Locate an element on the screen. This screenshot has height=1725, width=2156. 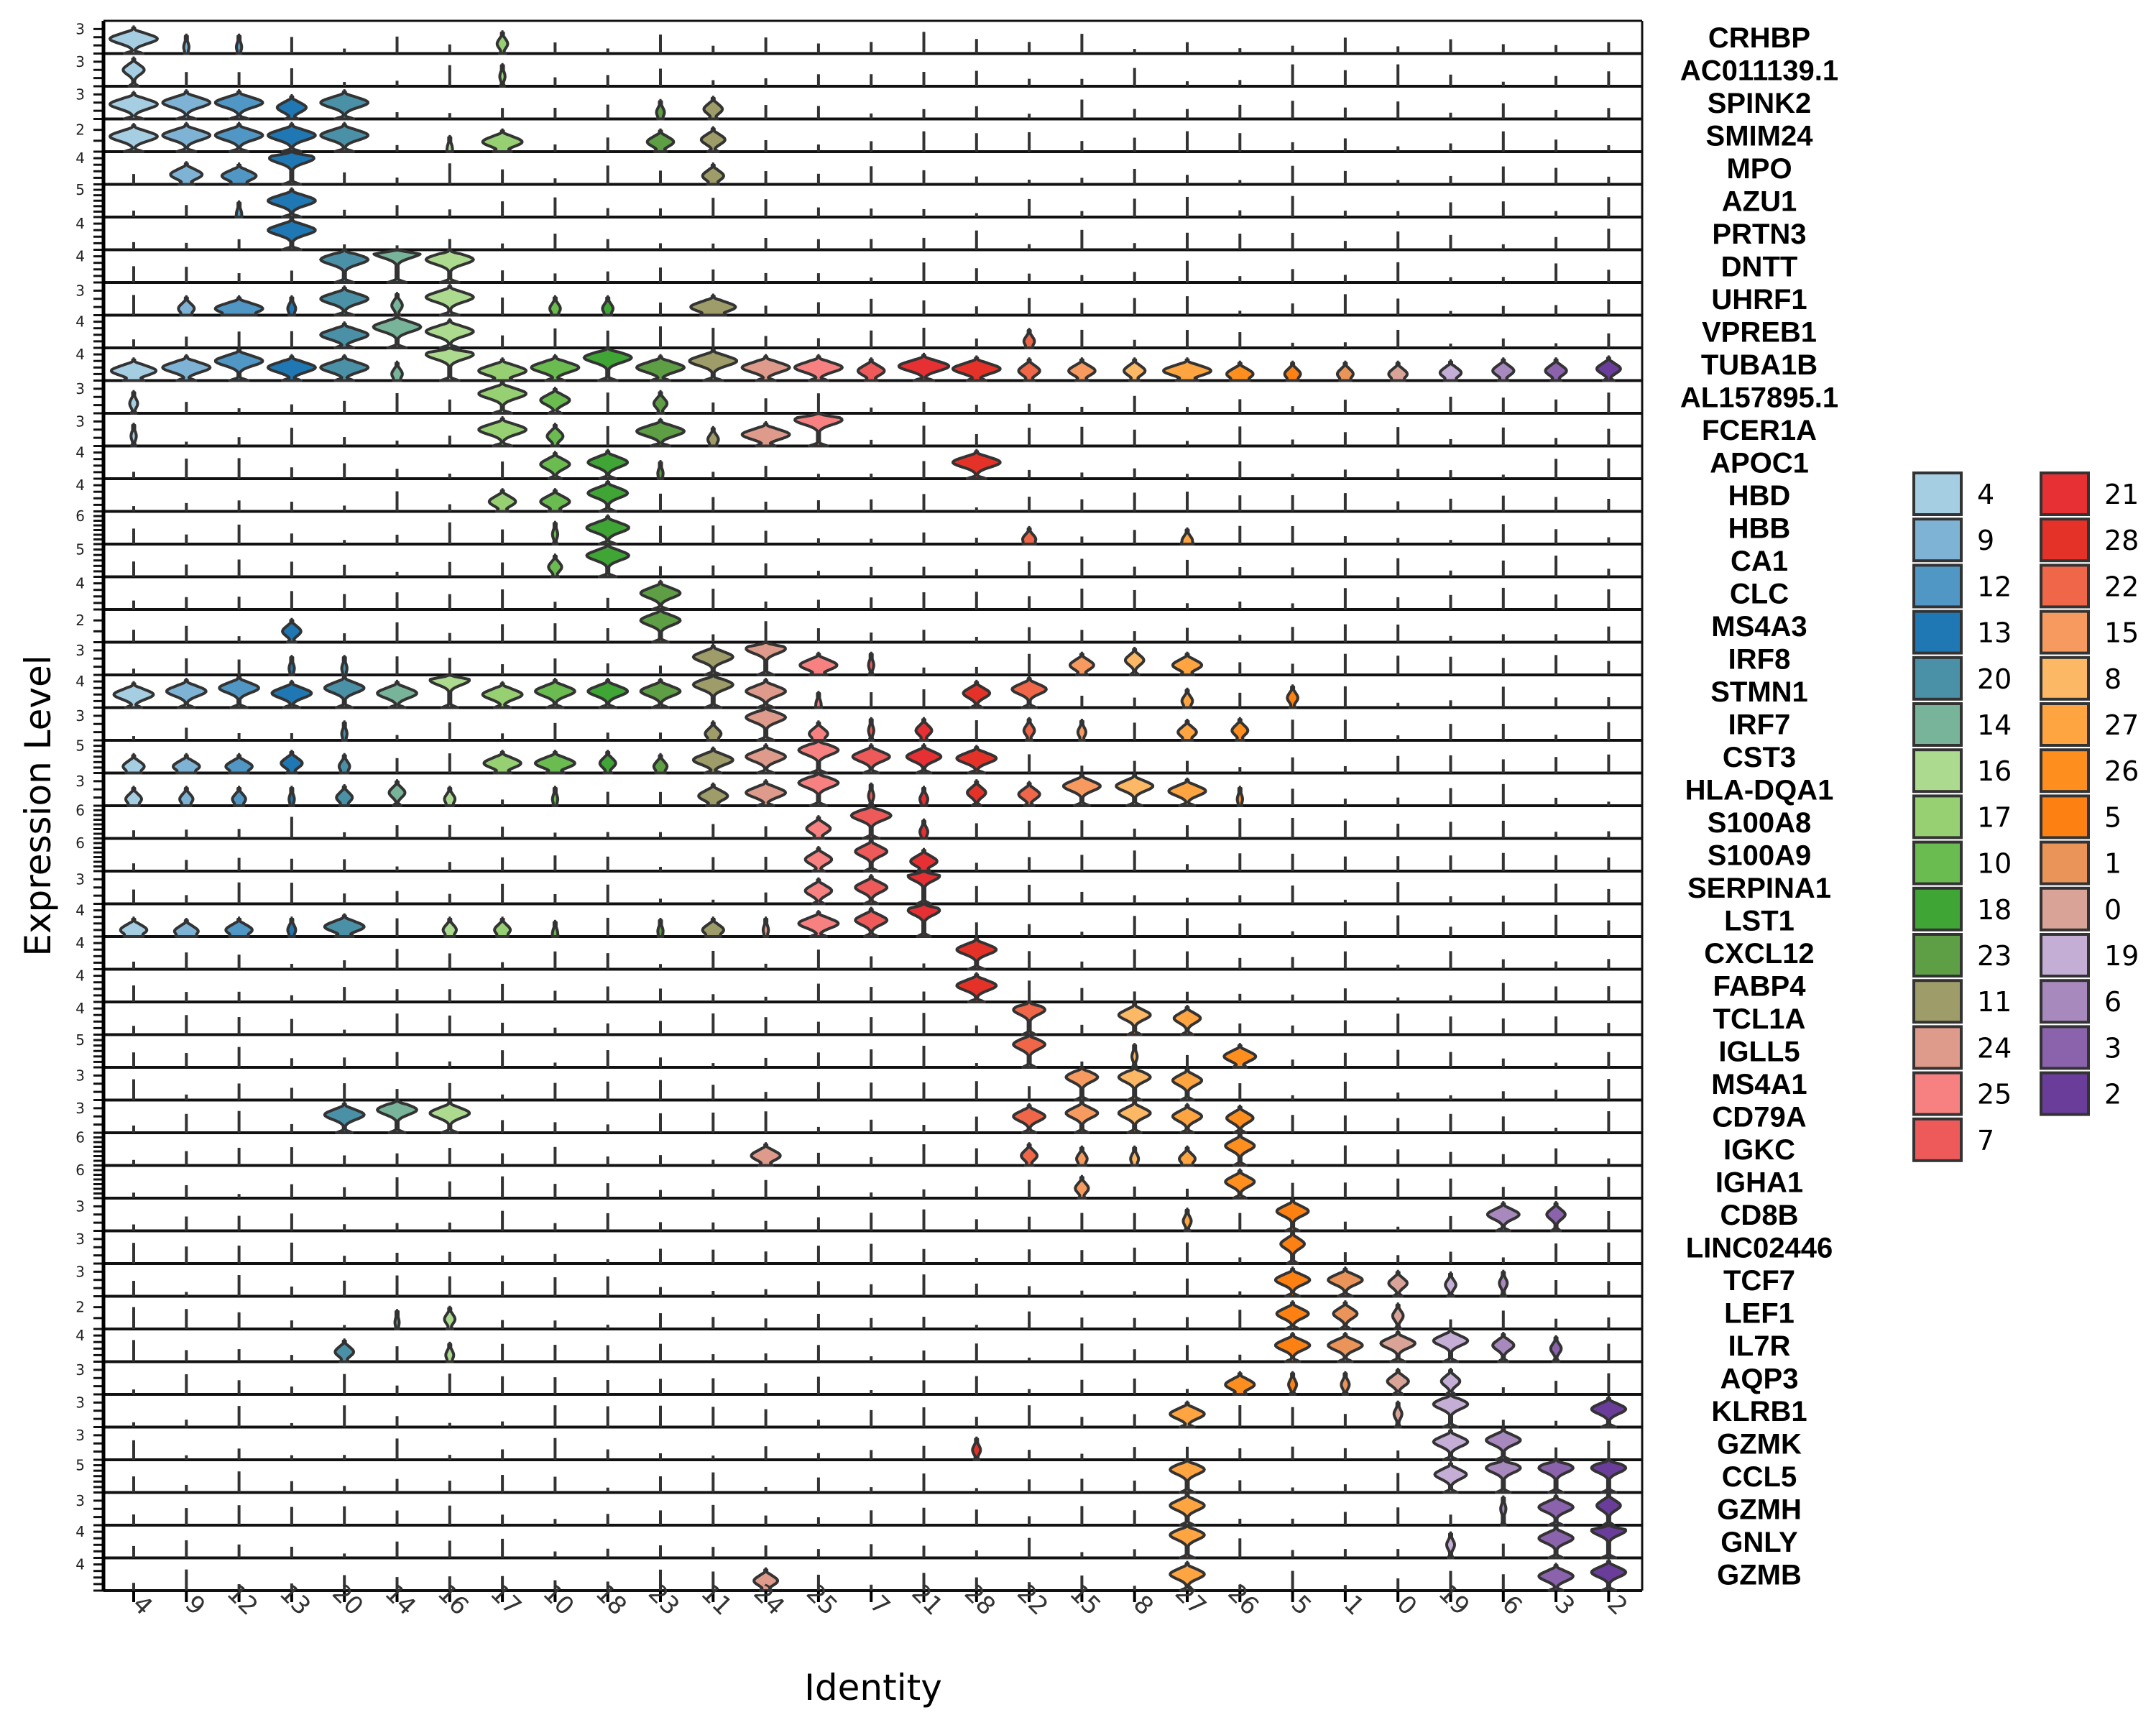
legend-label: 24 is located at coordinates (1994, 1048).